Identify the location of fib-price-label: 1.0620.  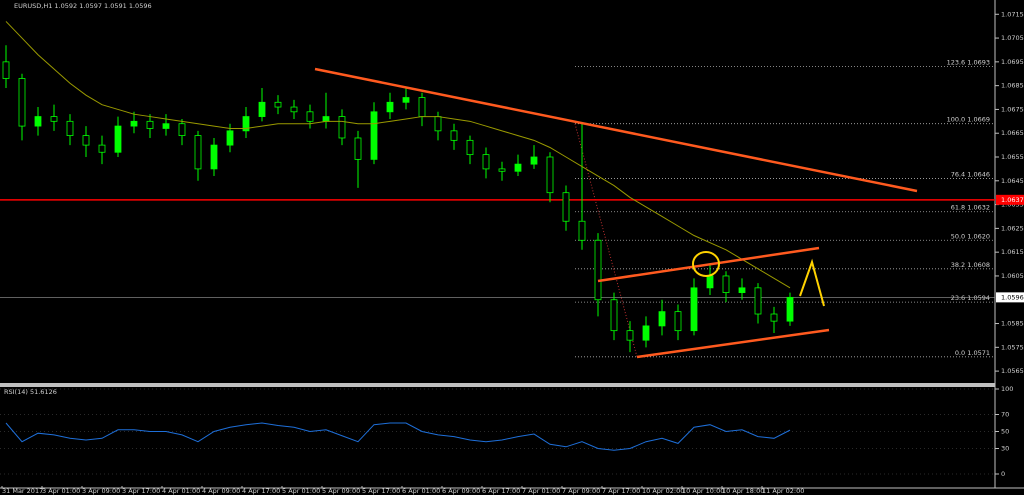
(978, 236).